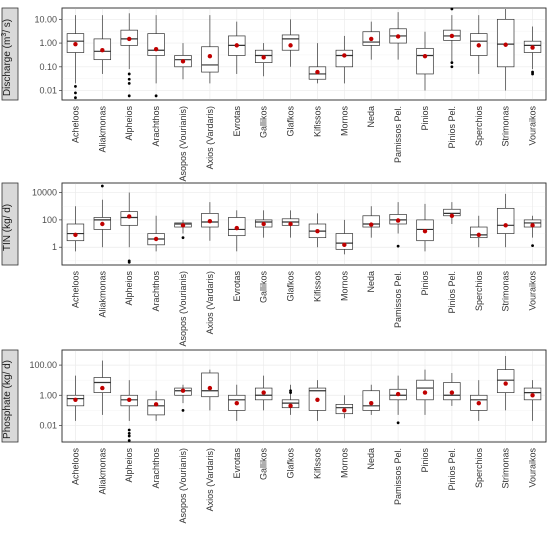 Image resolution: width=550 pixels, height=540 pixels. What do you see at coordinates (7, 399) in the screenshot?
I see `y-axis-title: Phosphate (kg/ d)` at bounding box center [7, 399].